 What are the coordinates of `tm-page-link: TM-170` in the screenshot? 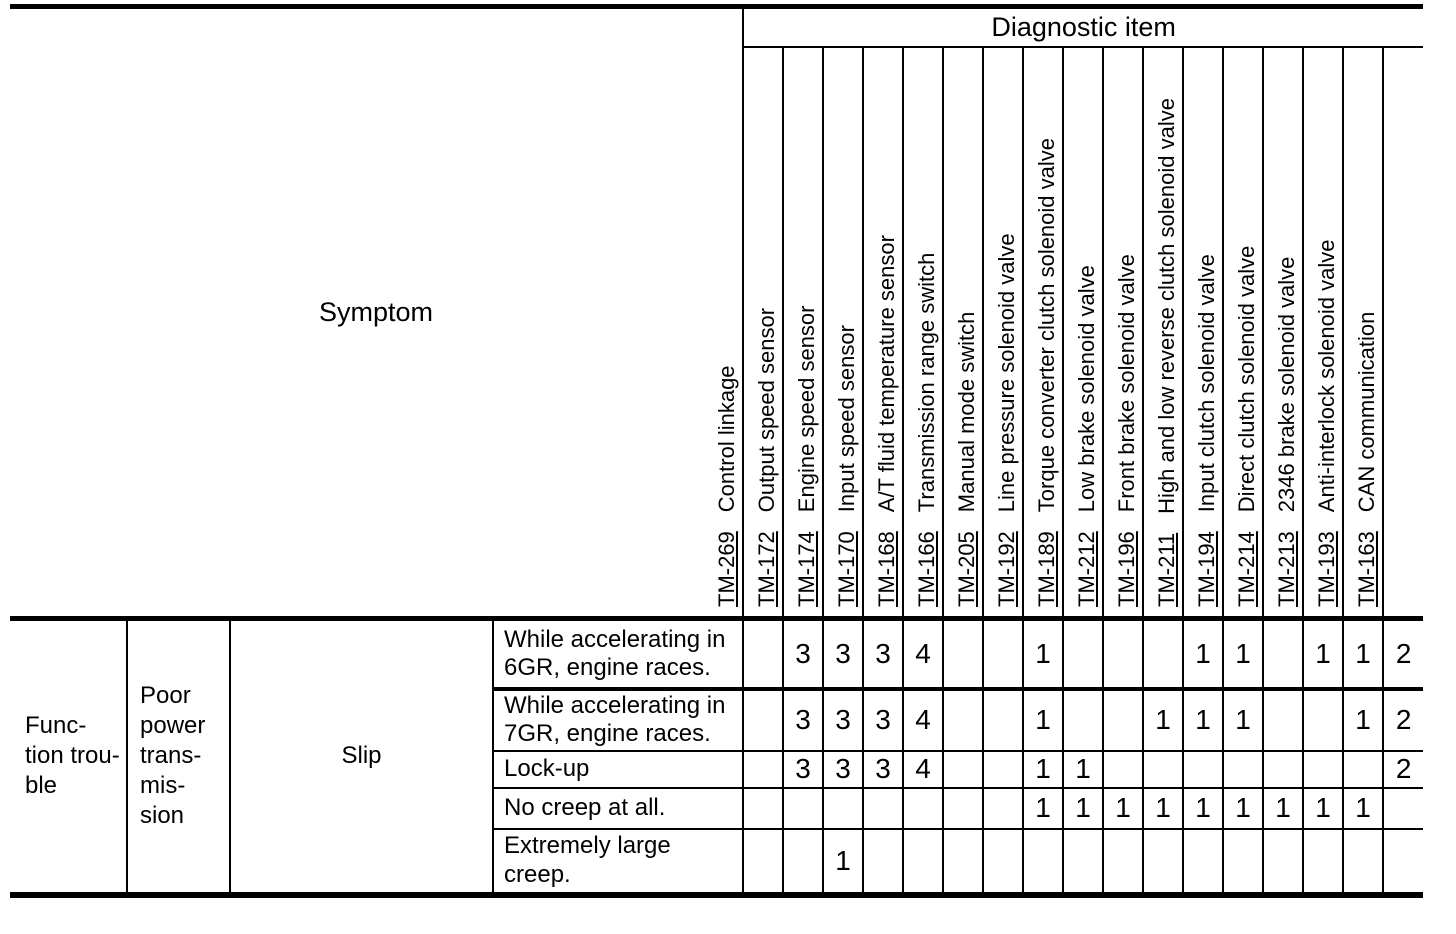 It's located at (847, 569).